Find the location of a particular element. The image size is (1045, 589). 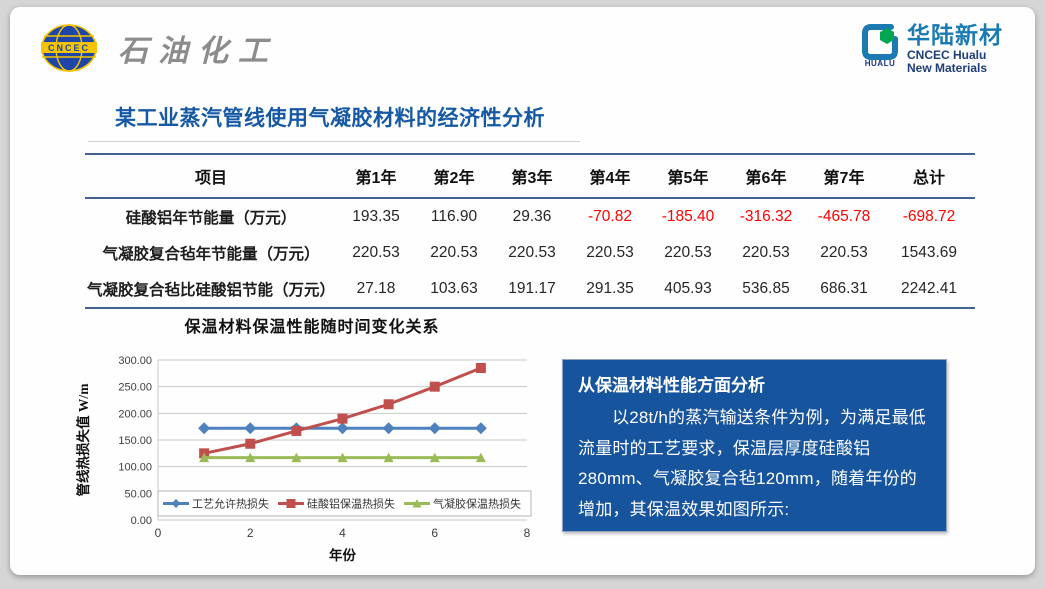

hualu-mark-text: HUALU is located at coordinates (880, 63).